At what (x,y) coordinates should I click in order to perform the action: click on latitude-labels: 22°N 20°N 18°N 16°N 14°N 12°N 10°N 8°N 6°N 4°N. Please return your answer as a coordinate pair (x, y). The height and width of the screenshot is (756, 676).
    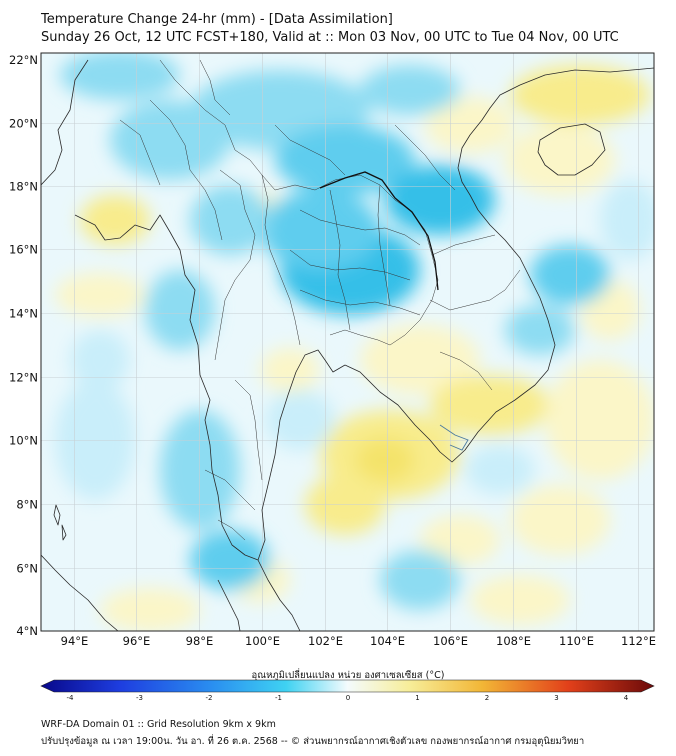
    Looking at the image, I should click on (23, 345).